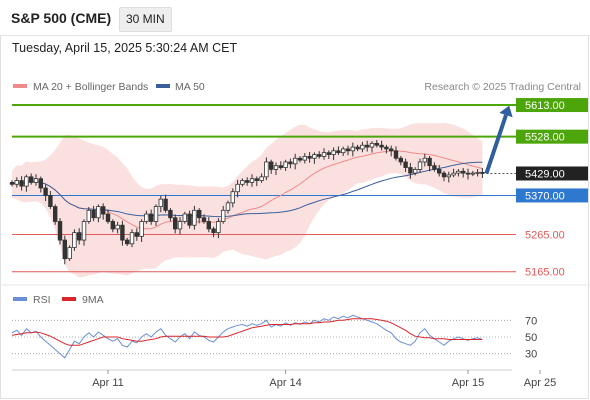 The width and height of the screenshot is (590, 400). Describe the element at coordinates (125, 48) in the screenshot. I see `timestamp-label: Tuesday, April 15, 2025 5:30:24 AM CET` at that location.